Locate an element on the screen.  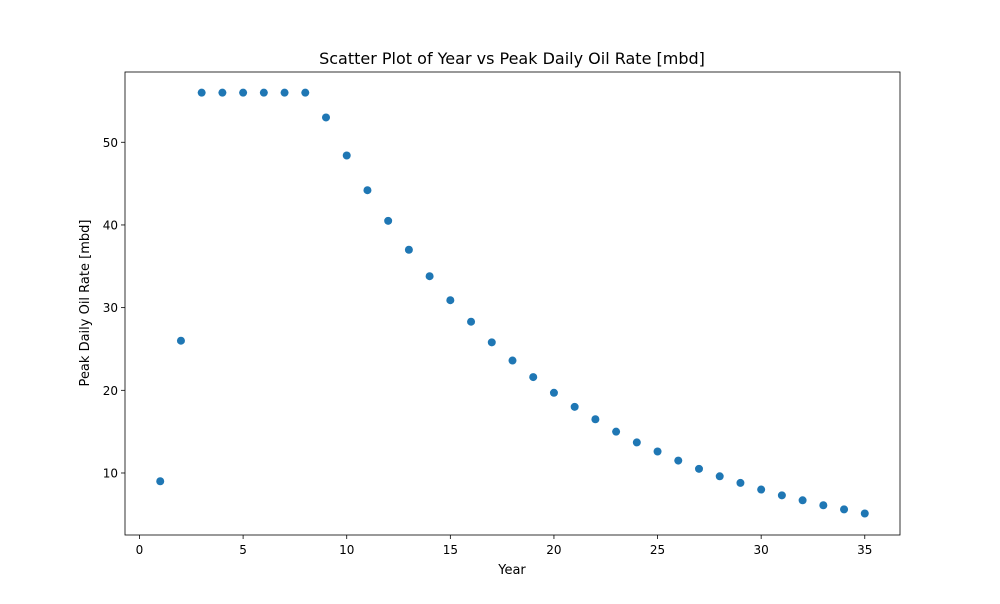
y-tick-label: 40 is located at coordinates (110, 225).